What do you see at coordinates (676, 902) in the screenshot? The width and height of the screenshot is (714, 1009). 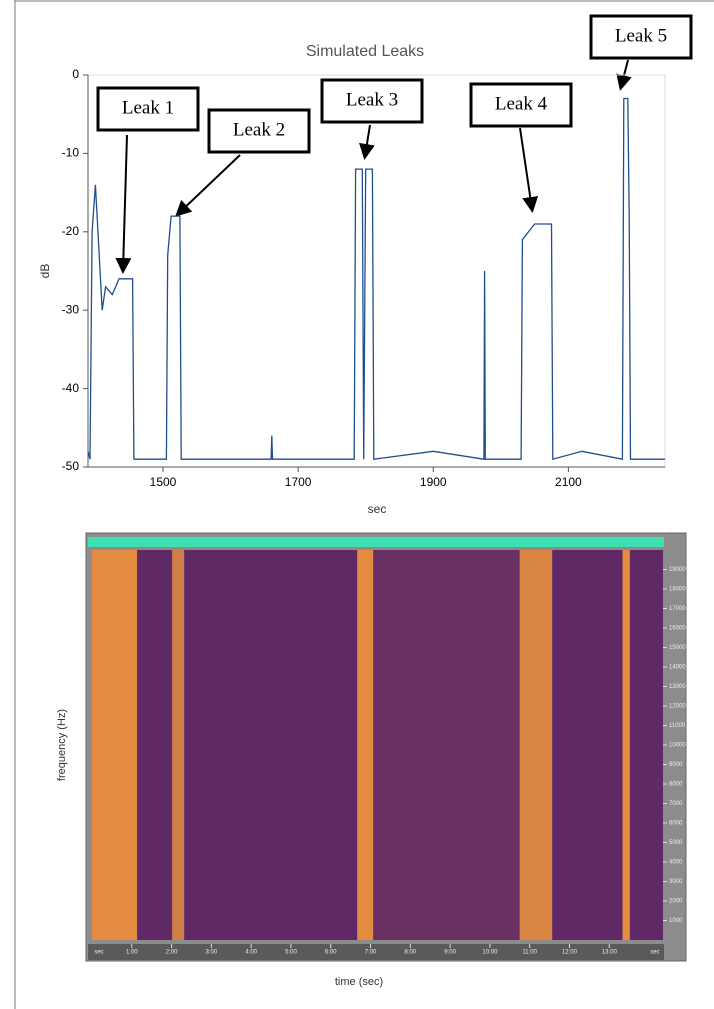 I see `y-tick-label: 2000` at bounding box center [676, 902].